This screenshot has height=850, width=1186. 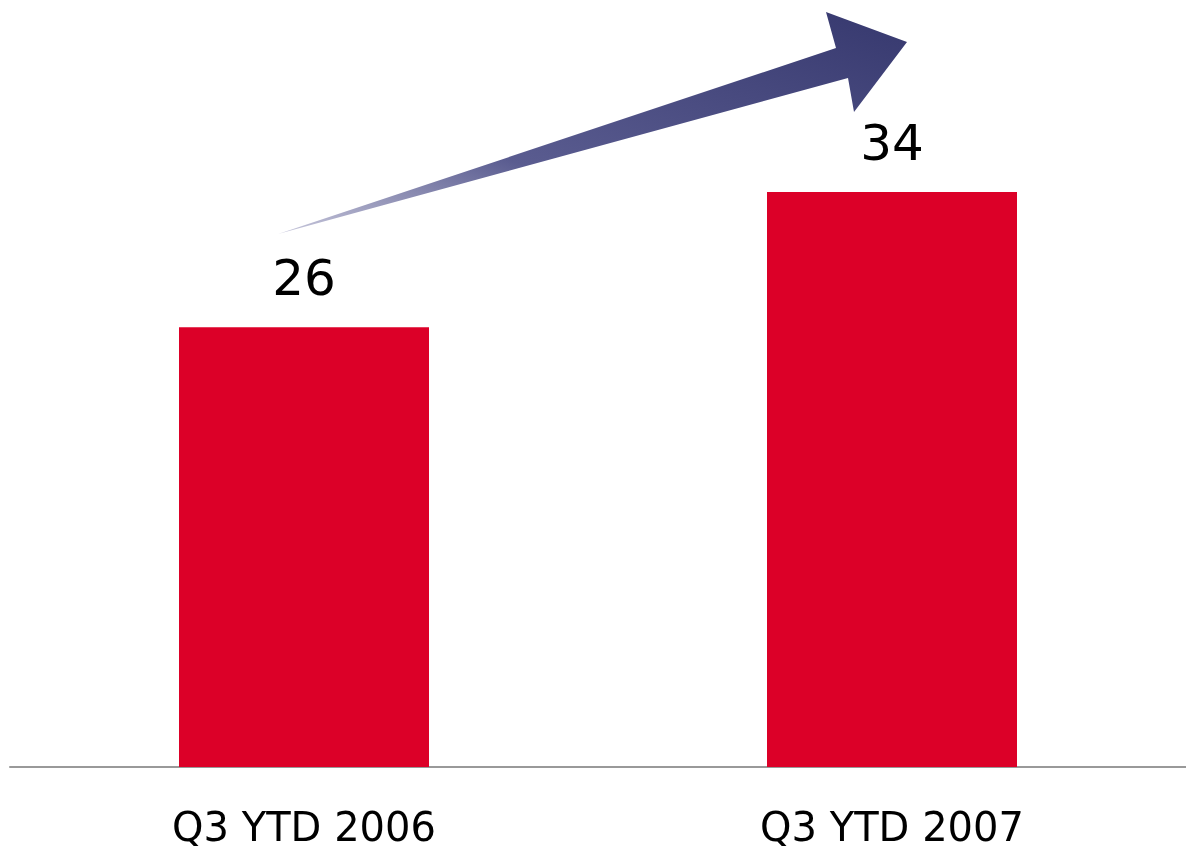 What do you see at coordinates (892, 827) in the screenshot?
I see `x-tick-label: Q3 YTD 2007` at bounding box center [892, 827].